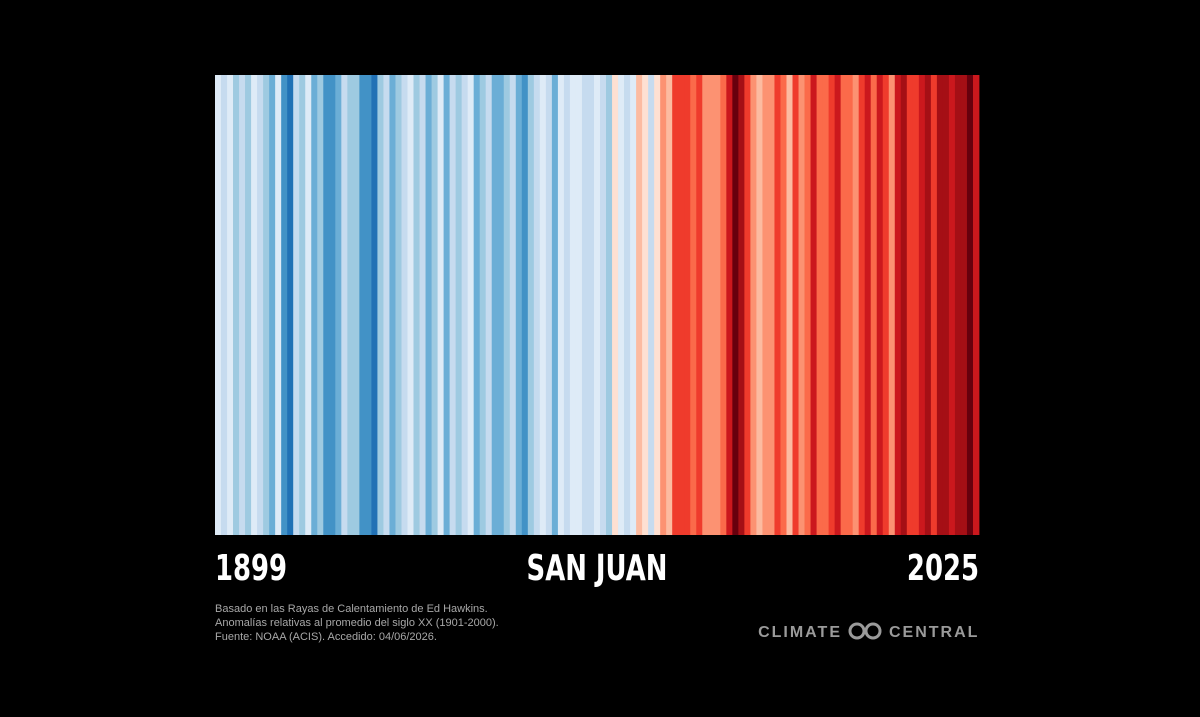  I want to click on logo-text: CENTRAL, so click(934, 632).